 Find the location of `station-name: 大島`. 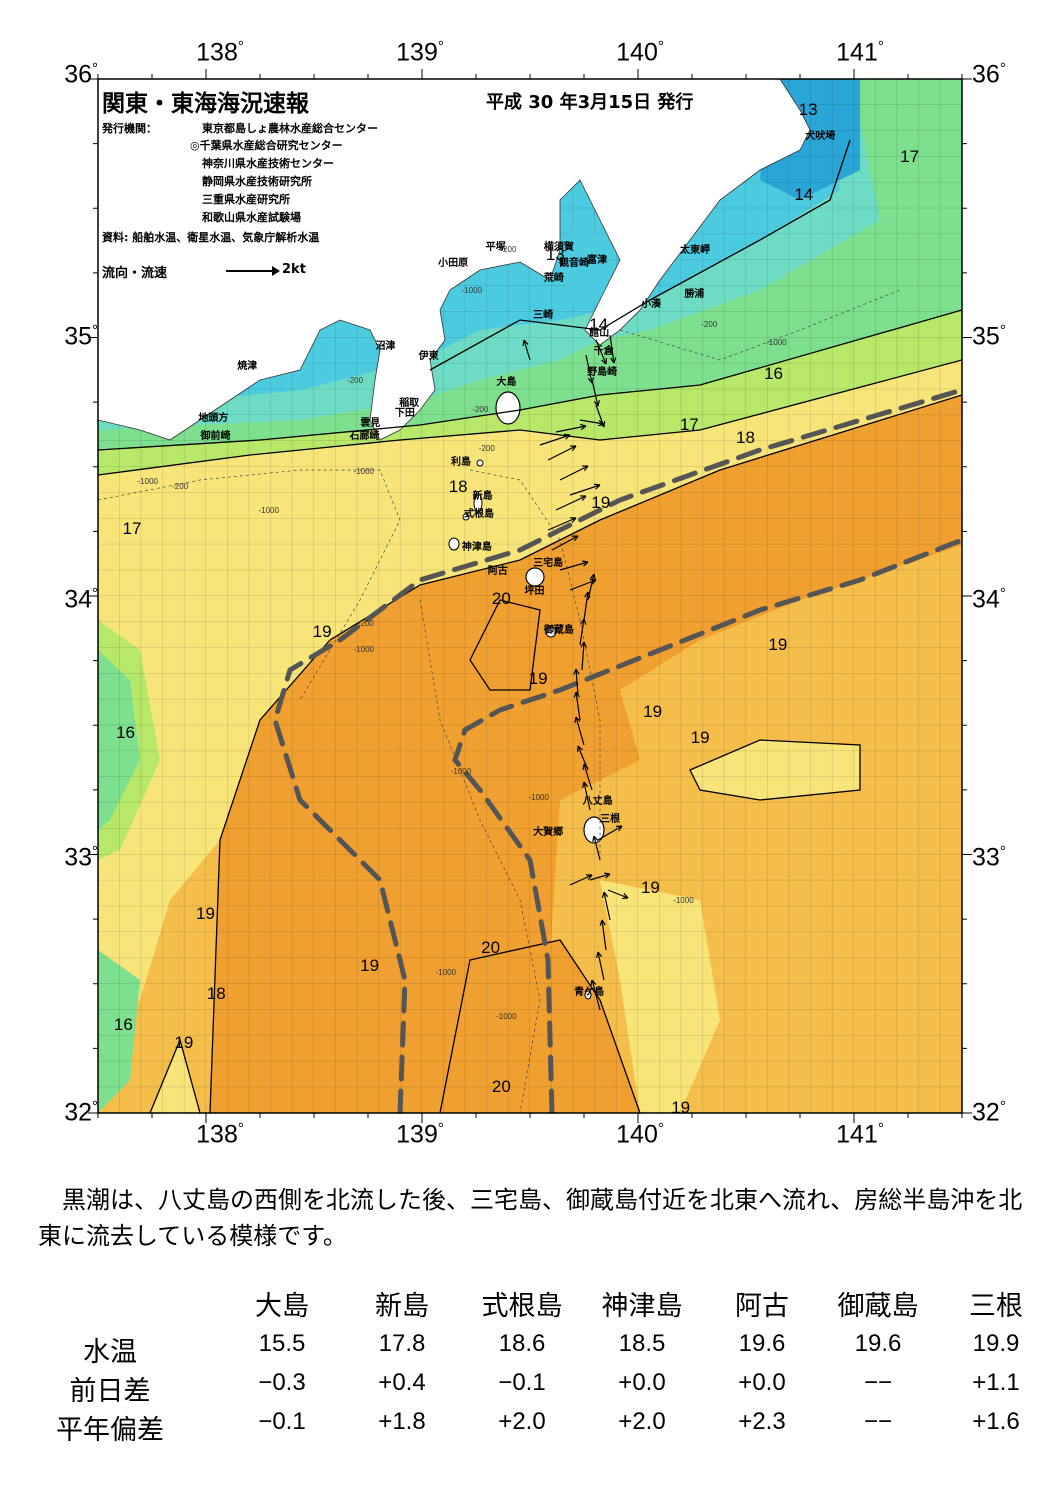

station-name: 大島 is located at coordinates (282, 1306).